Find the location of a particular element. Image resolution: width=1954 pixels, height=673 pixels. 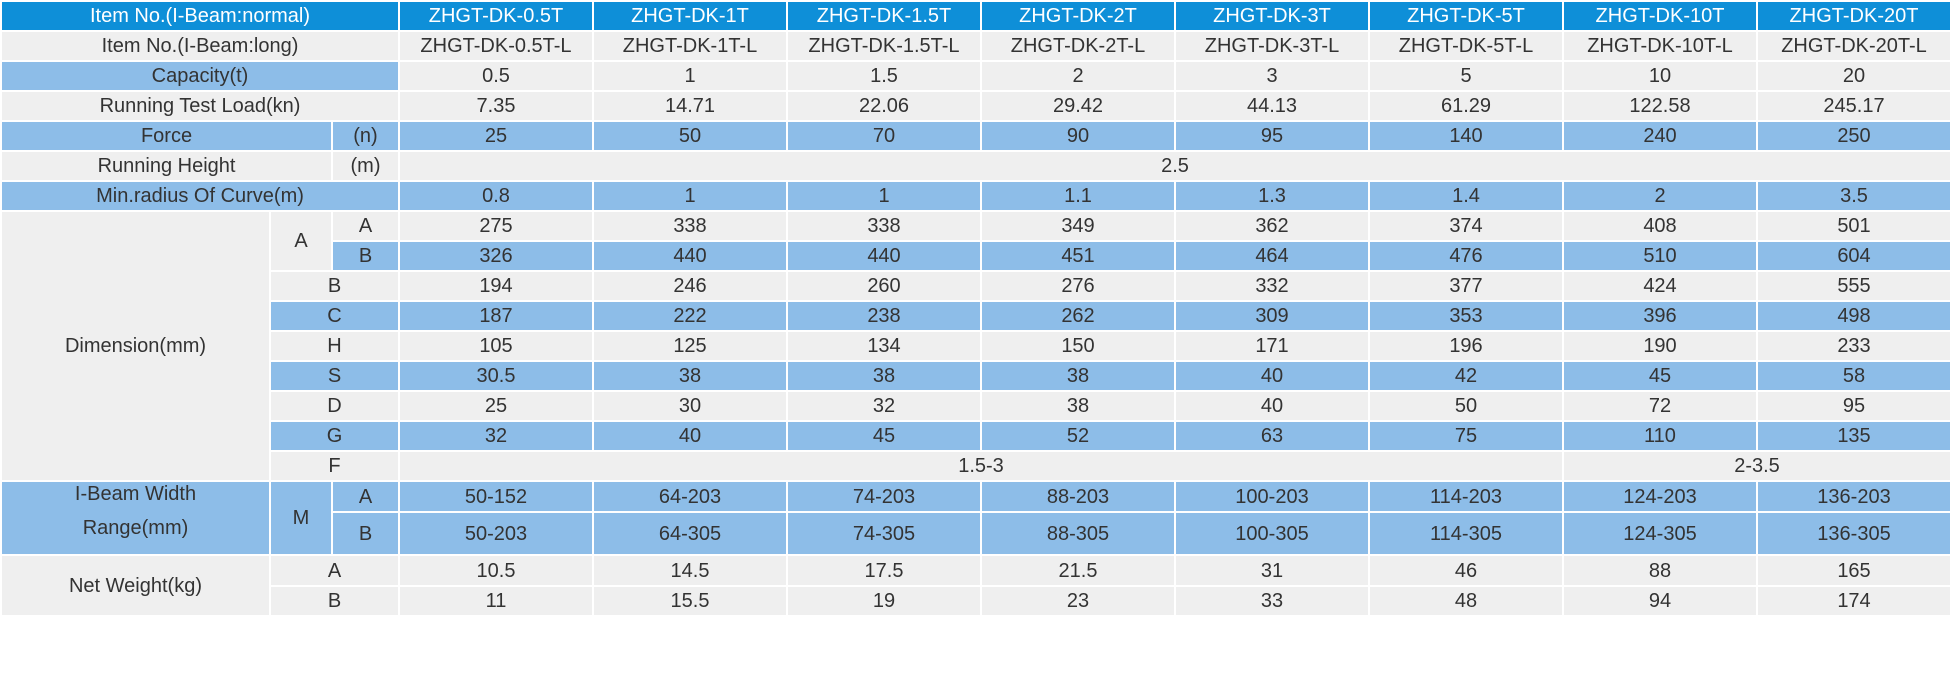

beam-width-cell: 136-203 is located at coordinates (1854, 496).